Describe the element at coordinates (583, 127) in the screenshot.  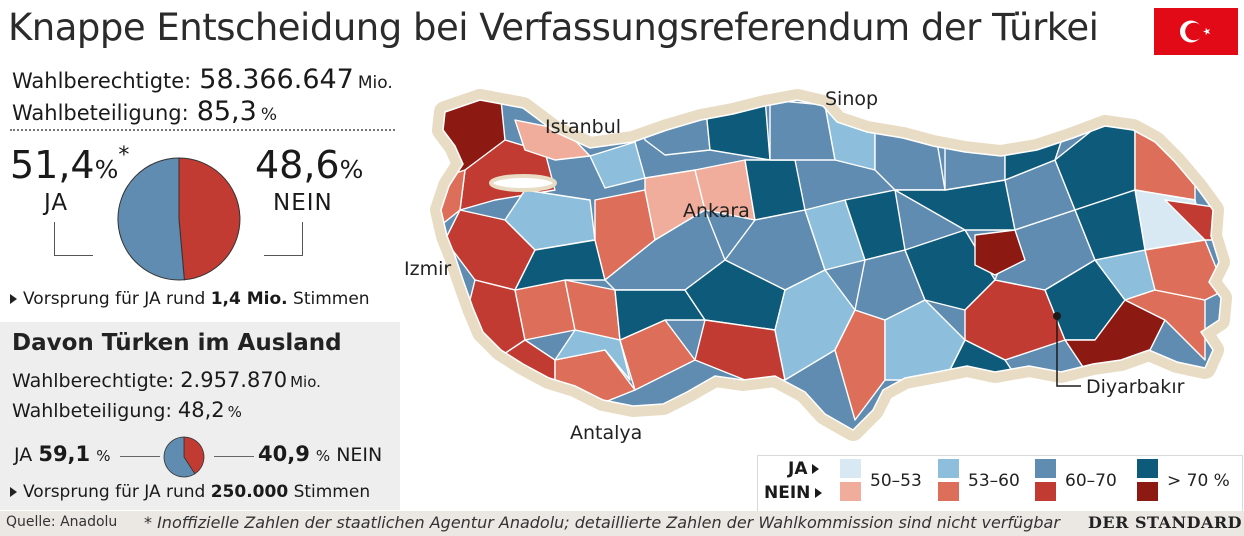
I see `city-label-istanbul: Istanbul` at that location.